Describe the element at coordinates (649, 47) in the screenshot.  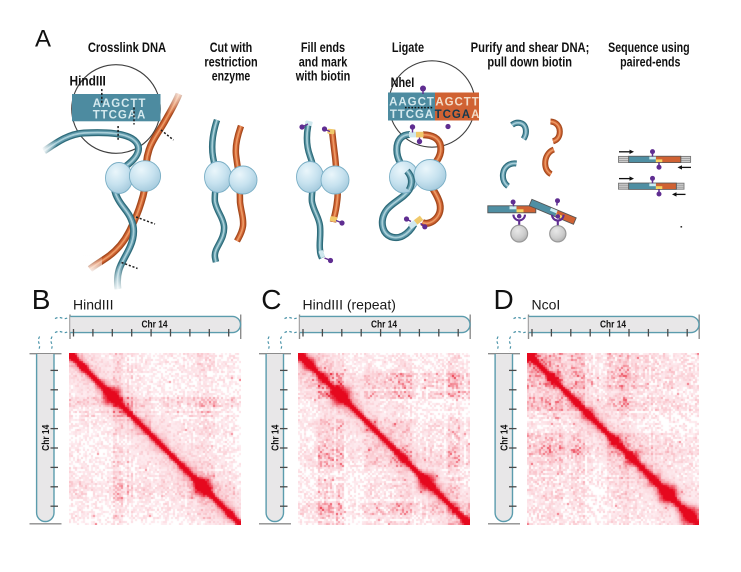
I see `svg-text: Sequence using` at that location.